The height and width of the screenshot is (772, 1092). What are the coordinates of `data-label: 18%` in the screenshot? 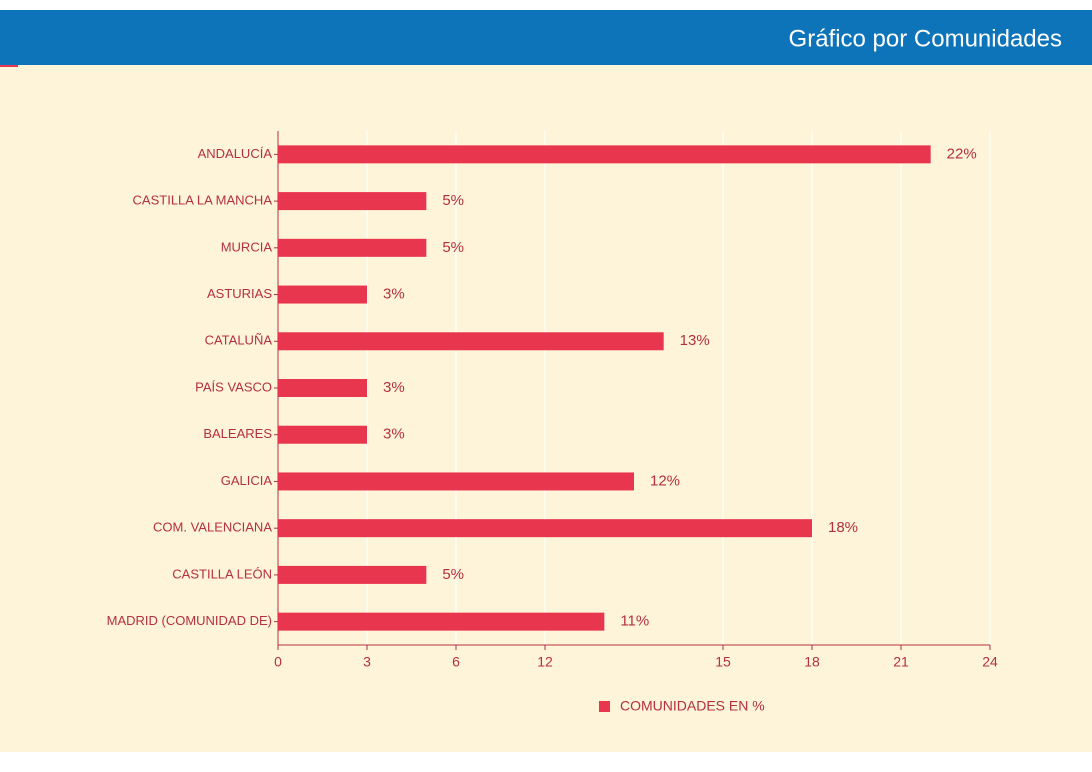 It's located at (843, 527).